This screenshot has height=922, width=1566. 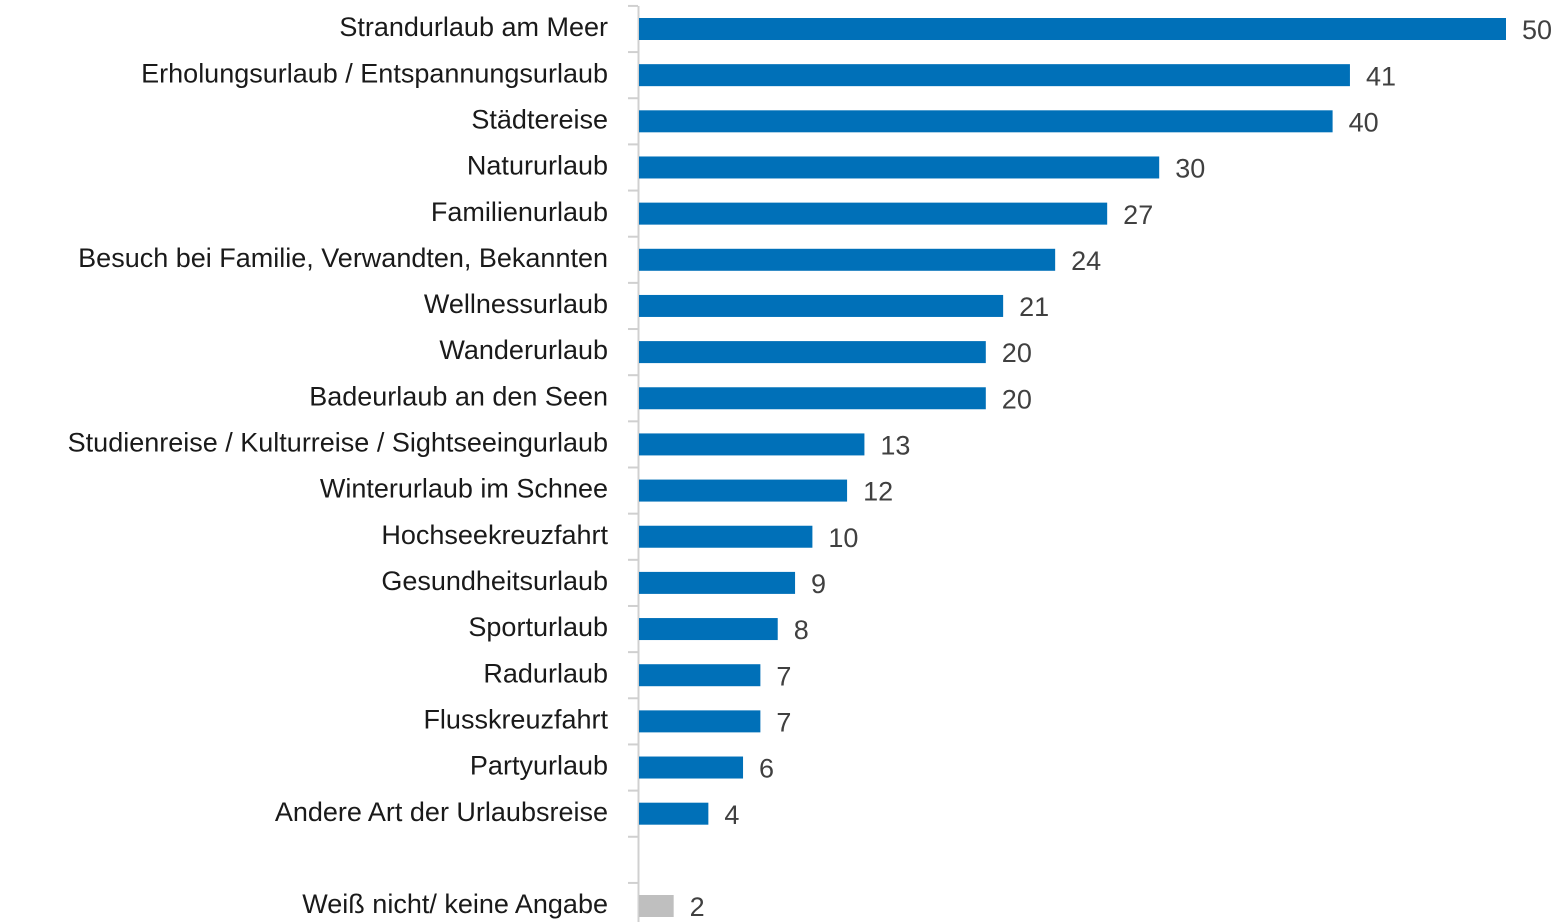 I want to click on value-label: 4, so click(x=731, y=815).